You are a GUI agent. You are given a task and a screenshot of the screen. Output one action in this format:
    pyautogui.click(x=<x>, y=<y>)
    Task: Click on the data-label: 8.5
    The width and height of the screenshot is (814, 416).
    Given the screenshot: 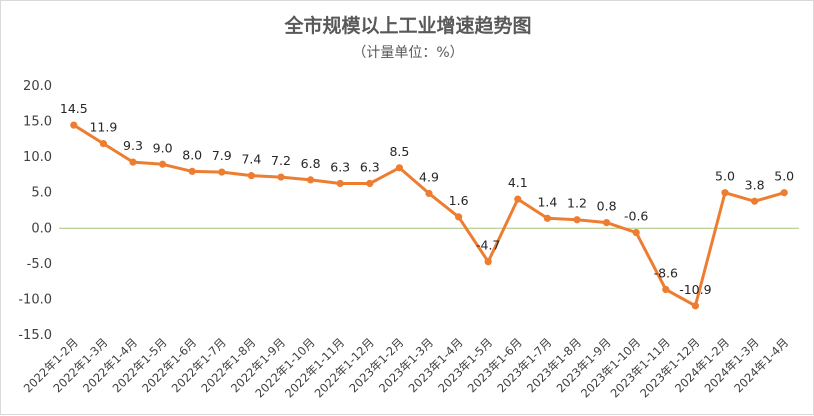 What is the action you would take?
    pyautogui.click(x=399, y=151)
    